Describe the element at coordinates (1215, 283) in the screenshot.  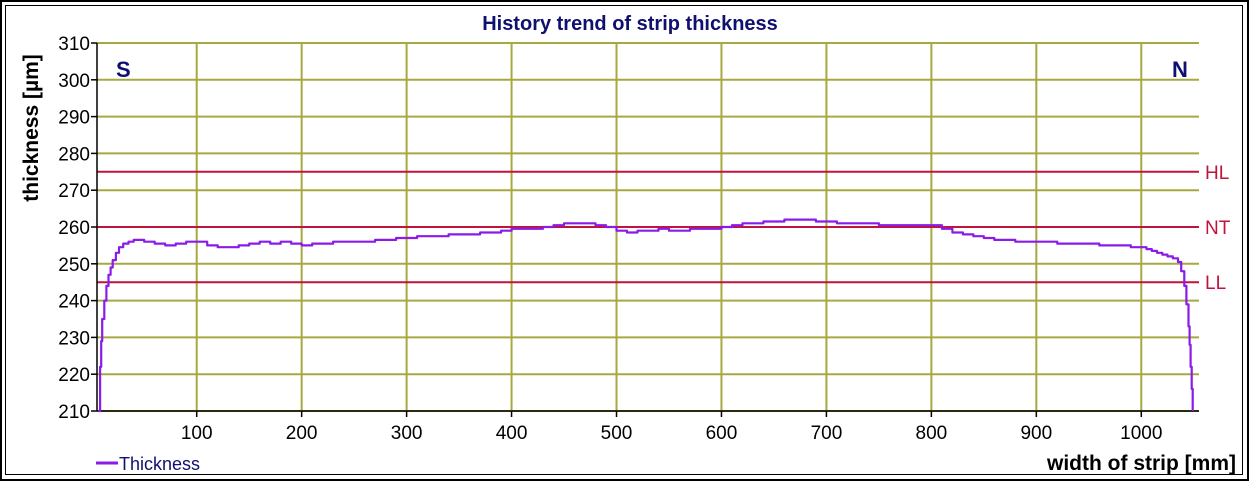
I see `reference-label-ll: LL` at that location.